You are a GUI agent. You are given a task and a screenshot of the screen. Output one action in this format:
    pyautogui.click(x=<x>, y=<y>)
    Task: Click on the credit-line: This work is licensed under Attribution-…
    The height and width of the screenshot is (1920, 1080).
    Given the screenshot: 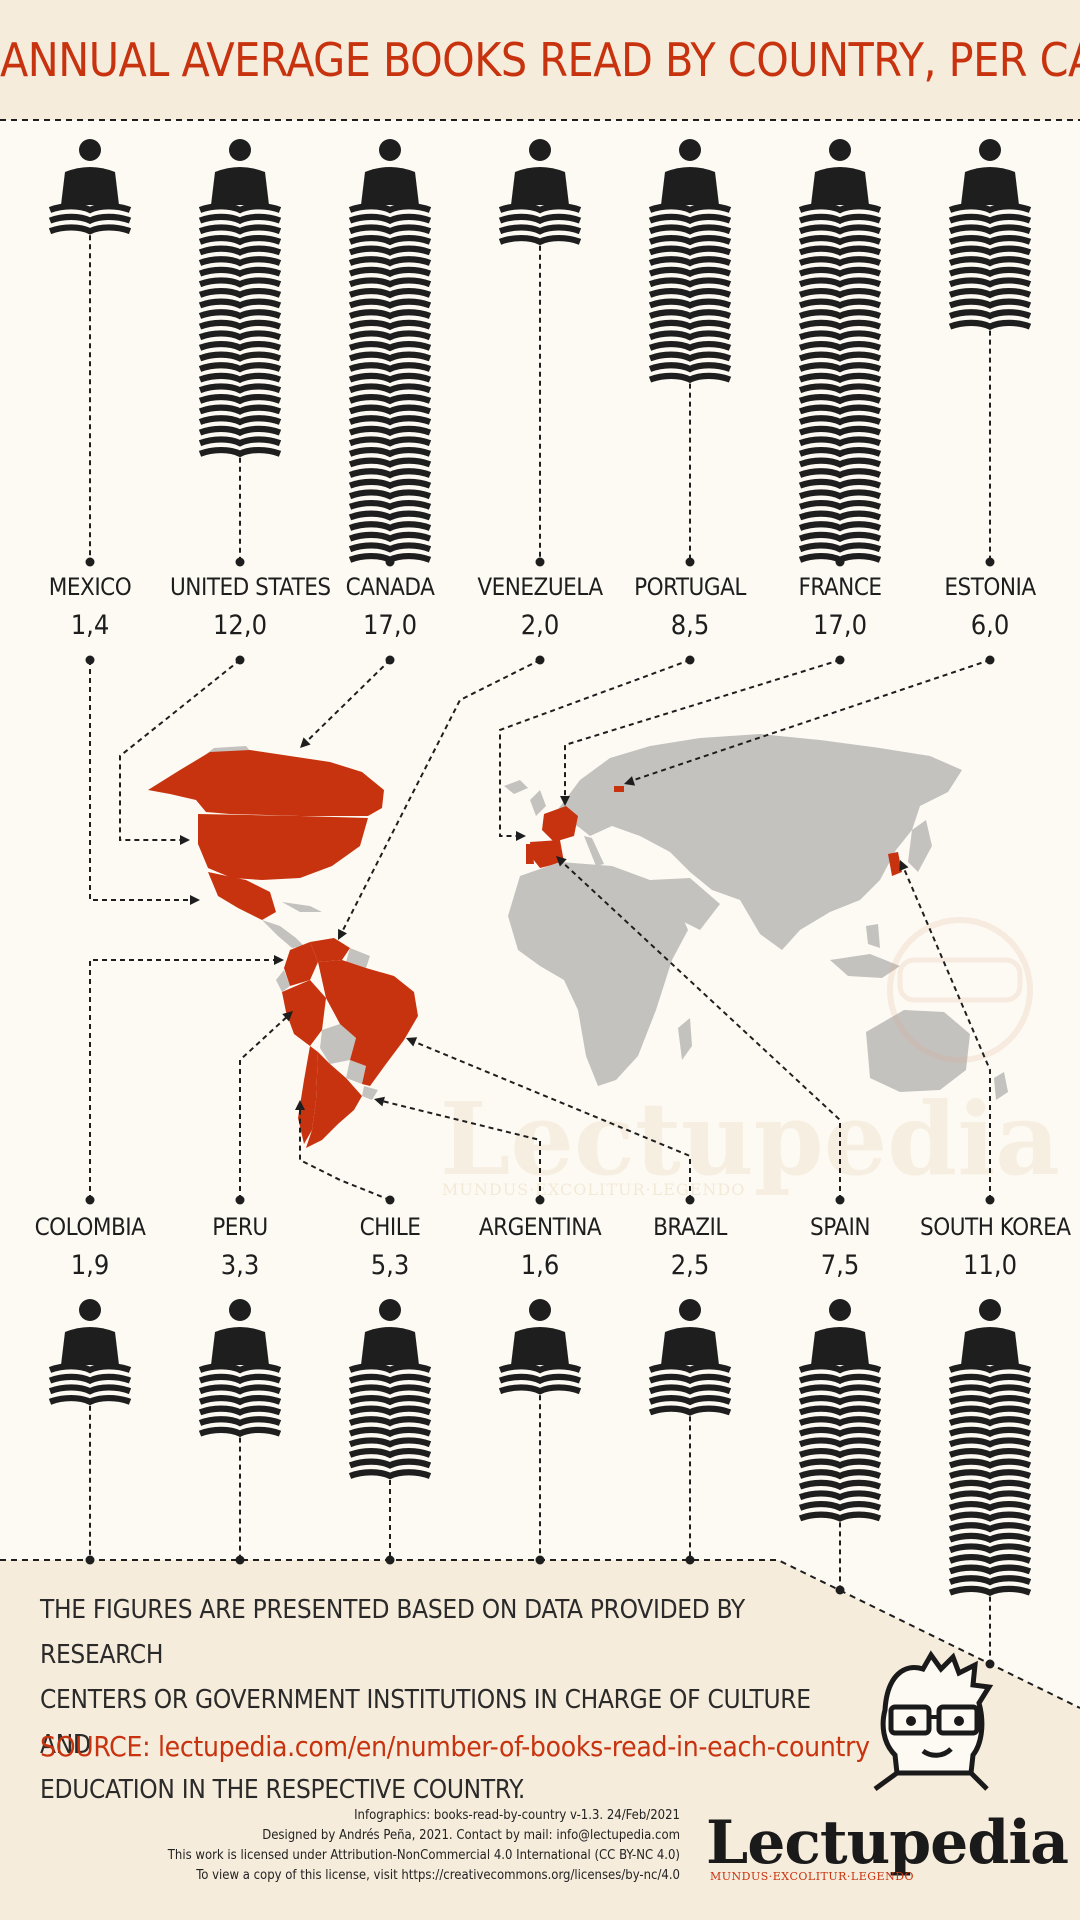 What is the action you would take?
    pyautogui.click(x=423, y=1855)
    